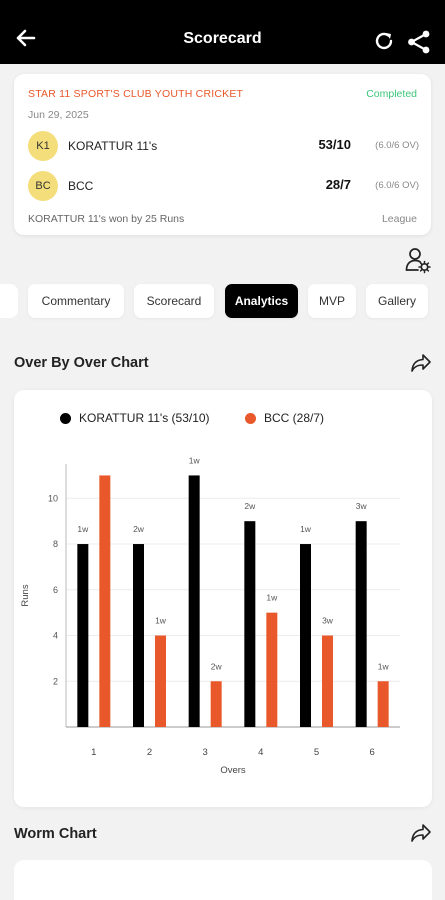  I want to click on match-result: KORATTUR 11's won by 25 Runs, so click(106, 219).